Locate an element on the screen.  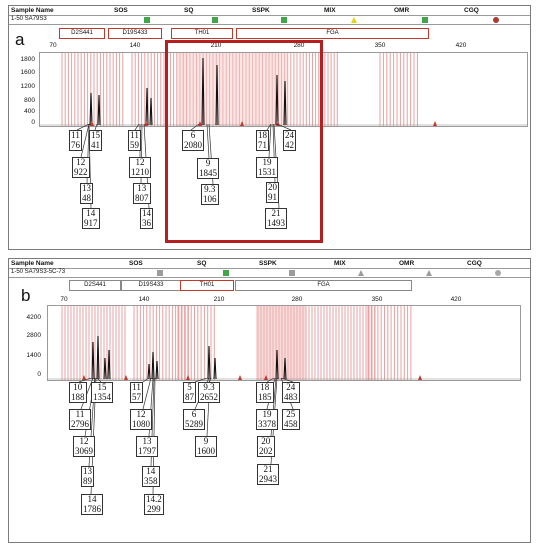
y-tick: 800 is located at coordinates (29, 100).